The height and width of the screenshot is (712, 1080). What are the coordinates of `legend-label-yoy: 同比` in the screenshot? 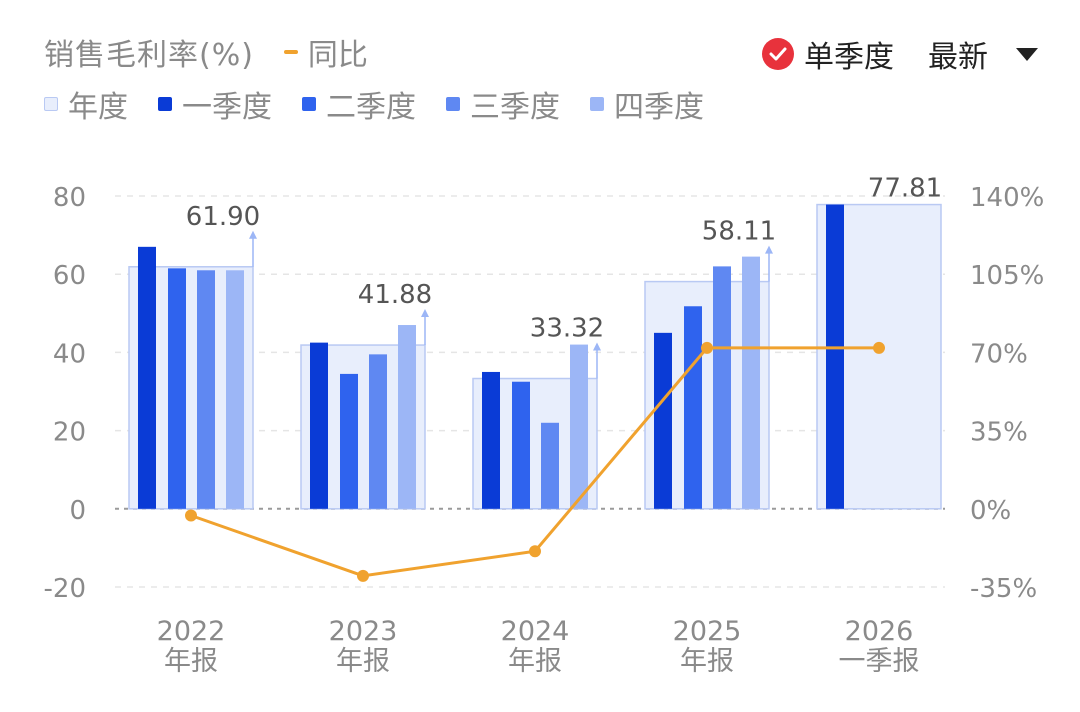 It's located at (337, 55).